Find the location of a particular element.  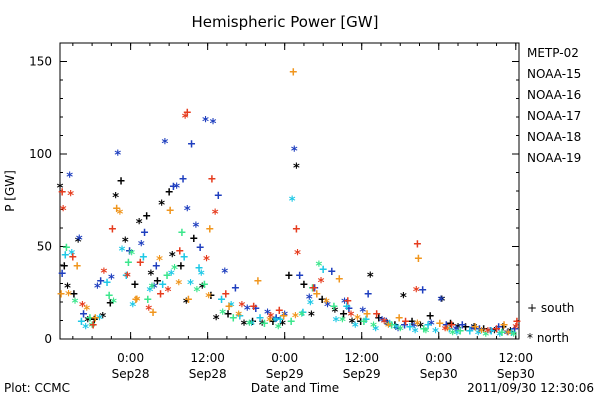

legend-noaa-17: NOAA-17 is located at coordinates (554, 116).